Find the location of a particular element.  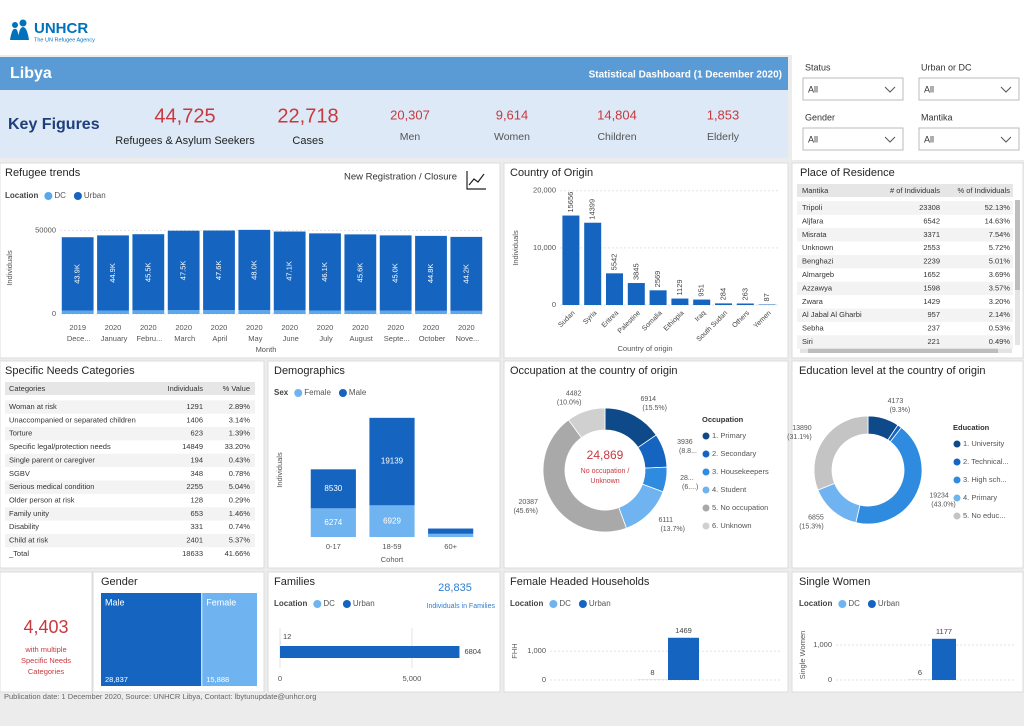

legend-label: 4. Student is located at coordinates (729, 489).